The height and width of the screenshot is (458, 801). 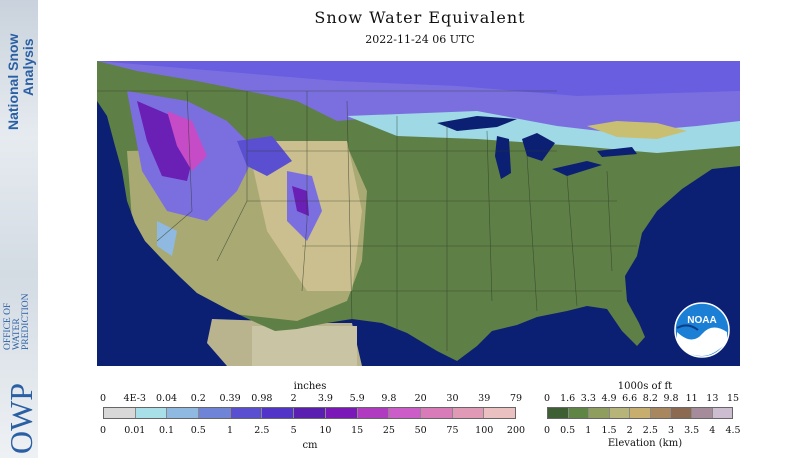 What do you see at coordinates (712, 398) in the screenshot?
I see `elev-ft-tick: 13` at bounding box center [712, 398].